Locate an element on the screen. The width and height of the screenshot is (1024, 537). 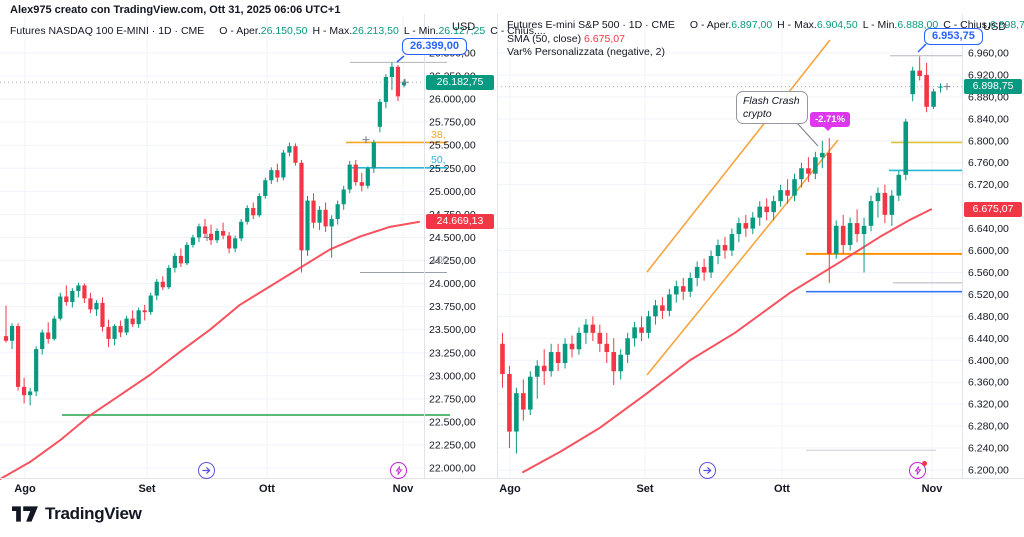
price-axis-label: 6.440,00 is located at coordinates (988, 339).